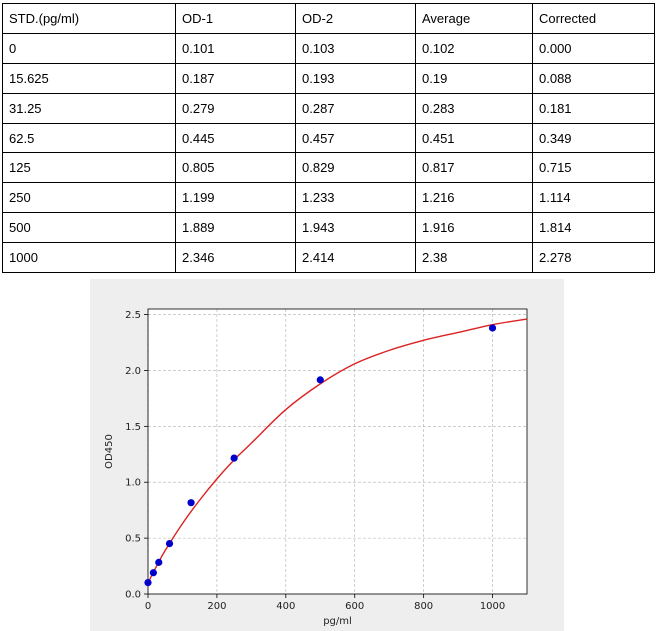  I want to click on table-cell: 125, so click(89, 168).